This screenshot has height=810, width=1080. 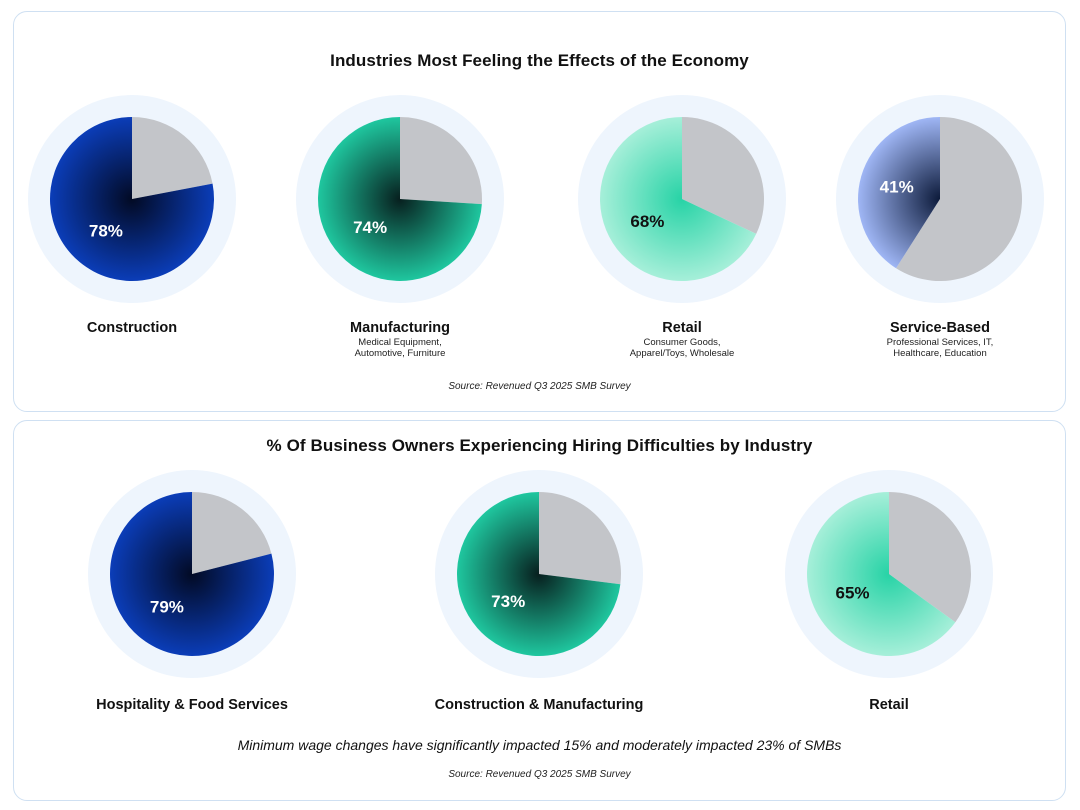 What do you see at coordinates (106, 231) in the screenshot?
I see `pie-percent-label: 78%` at bounding box center [106, 231].